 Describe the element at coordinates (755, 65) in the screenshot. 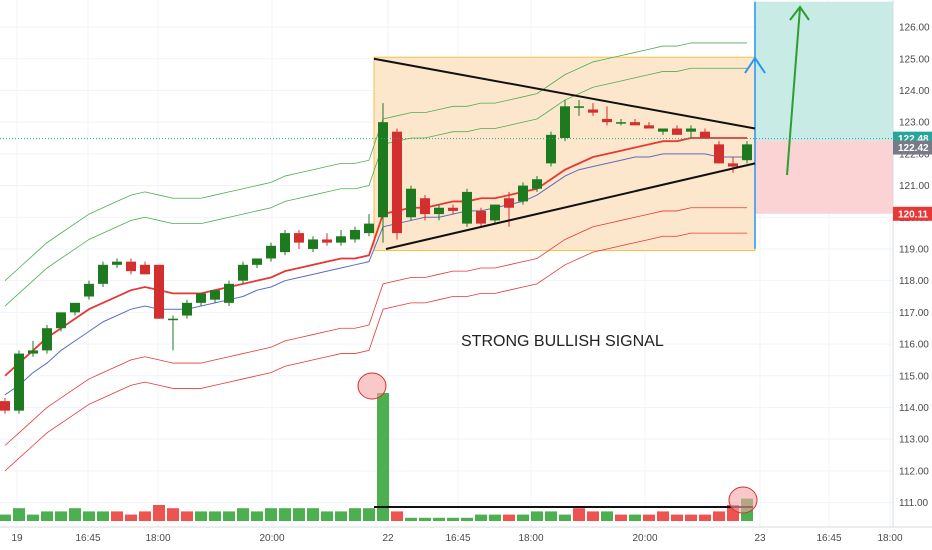

I see `breakout-chevron` at that location.